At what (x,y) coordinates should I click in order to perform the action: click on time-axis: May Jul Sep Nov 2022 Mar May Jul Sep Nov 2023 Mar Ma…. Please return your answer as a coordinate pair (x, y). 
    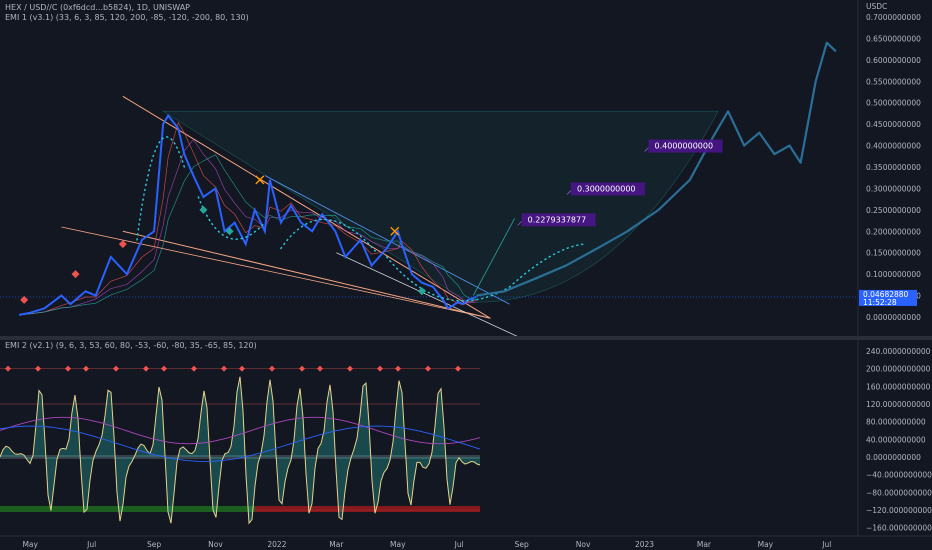
    Looking at the image, I should click on (426, 544).